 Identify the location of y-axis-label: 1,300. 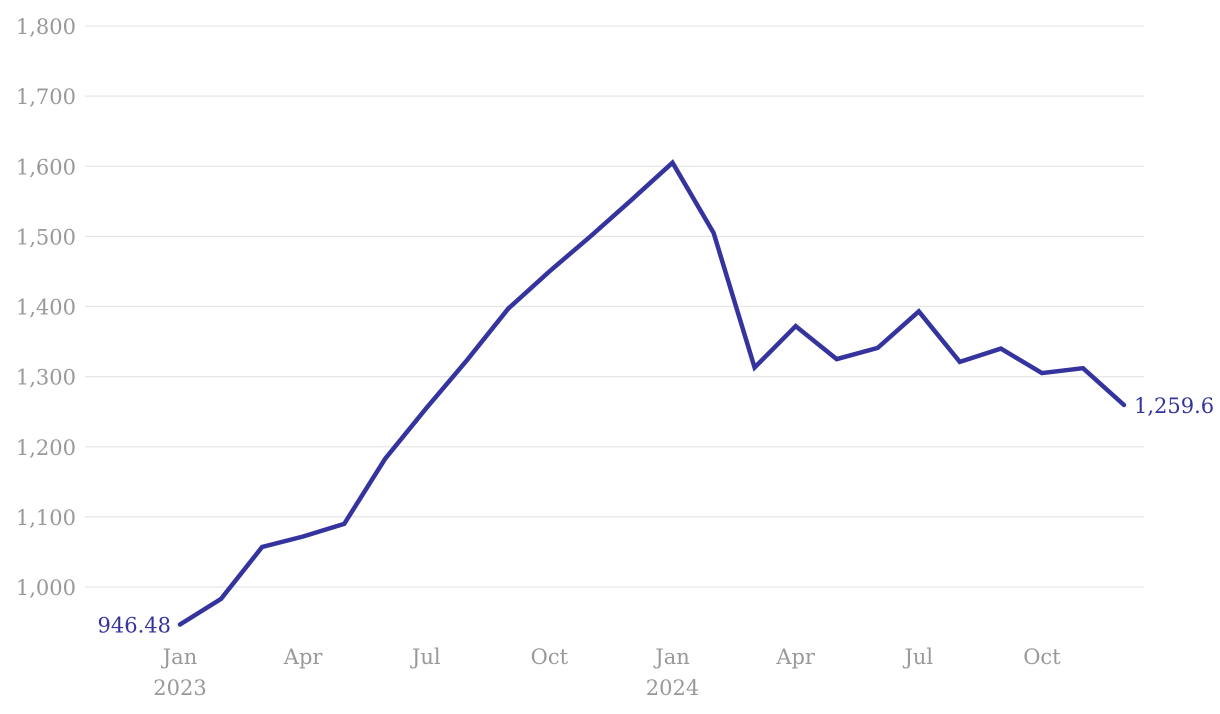
(46, 378).